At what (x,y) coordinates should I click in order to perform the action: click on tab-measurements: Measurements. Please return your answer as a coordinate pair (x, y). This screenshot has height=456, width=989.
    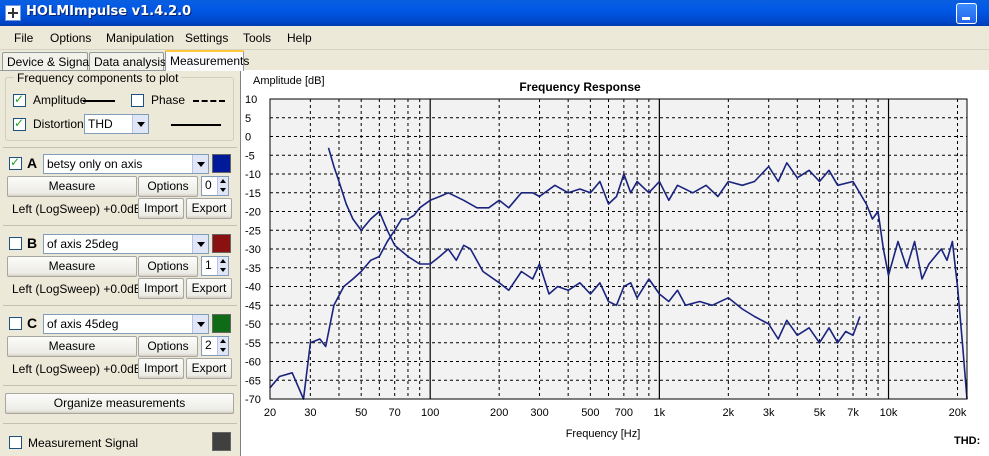
    Looking at the image, I should click on (207, 60).